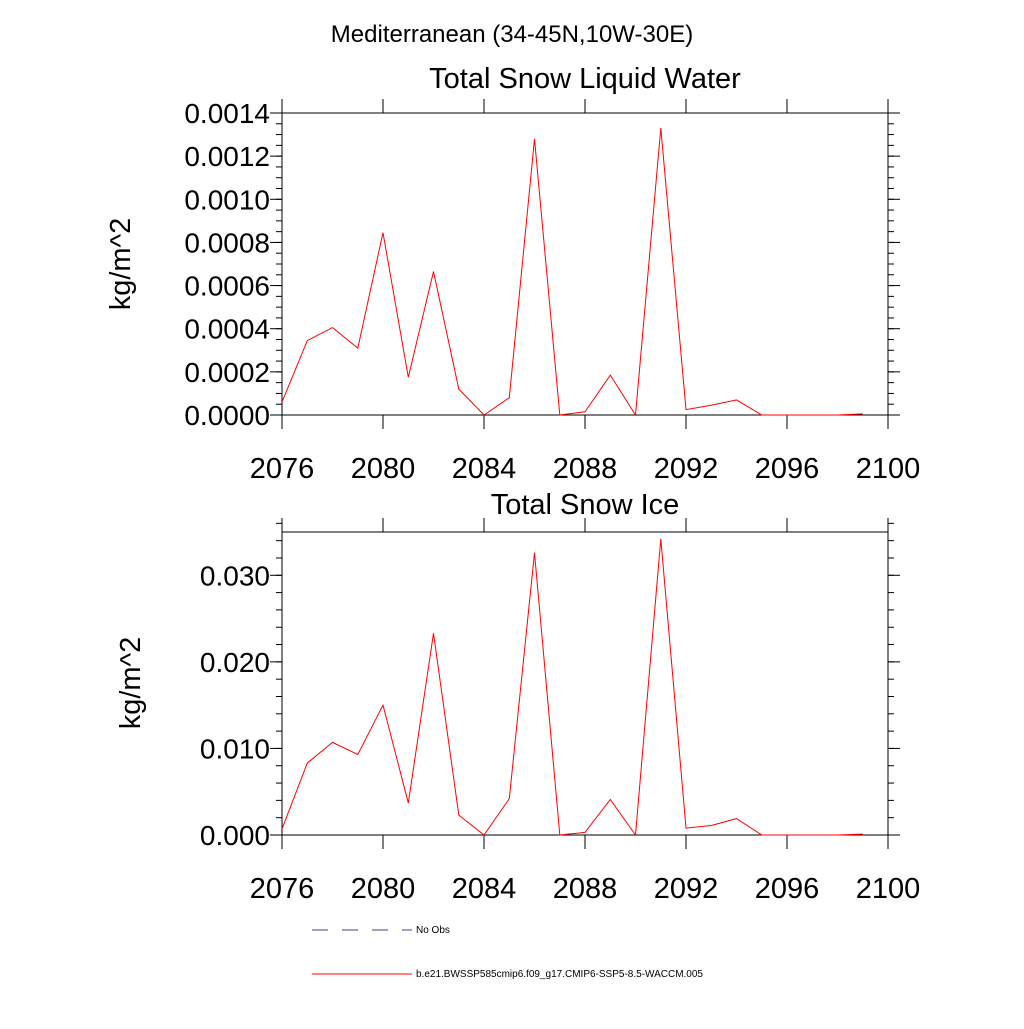  Describe the element at coordinates (227, 329) in the screenshot. I see `y-tick-label: 0.0004` at that location.